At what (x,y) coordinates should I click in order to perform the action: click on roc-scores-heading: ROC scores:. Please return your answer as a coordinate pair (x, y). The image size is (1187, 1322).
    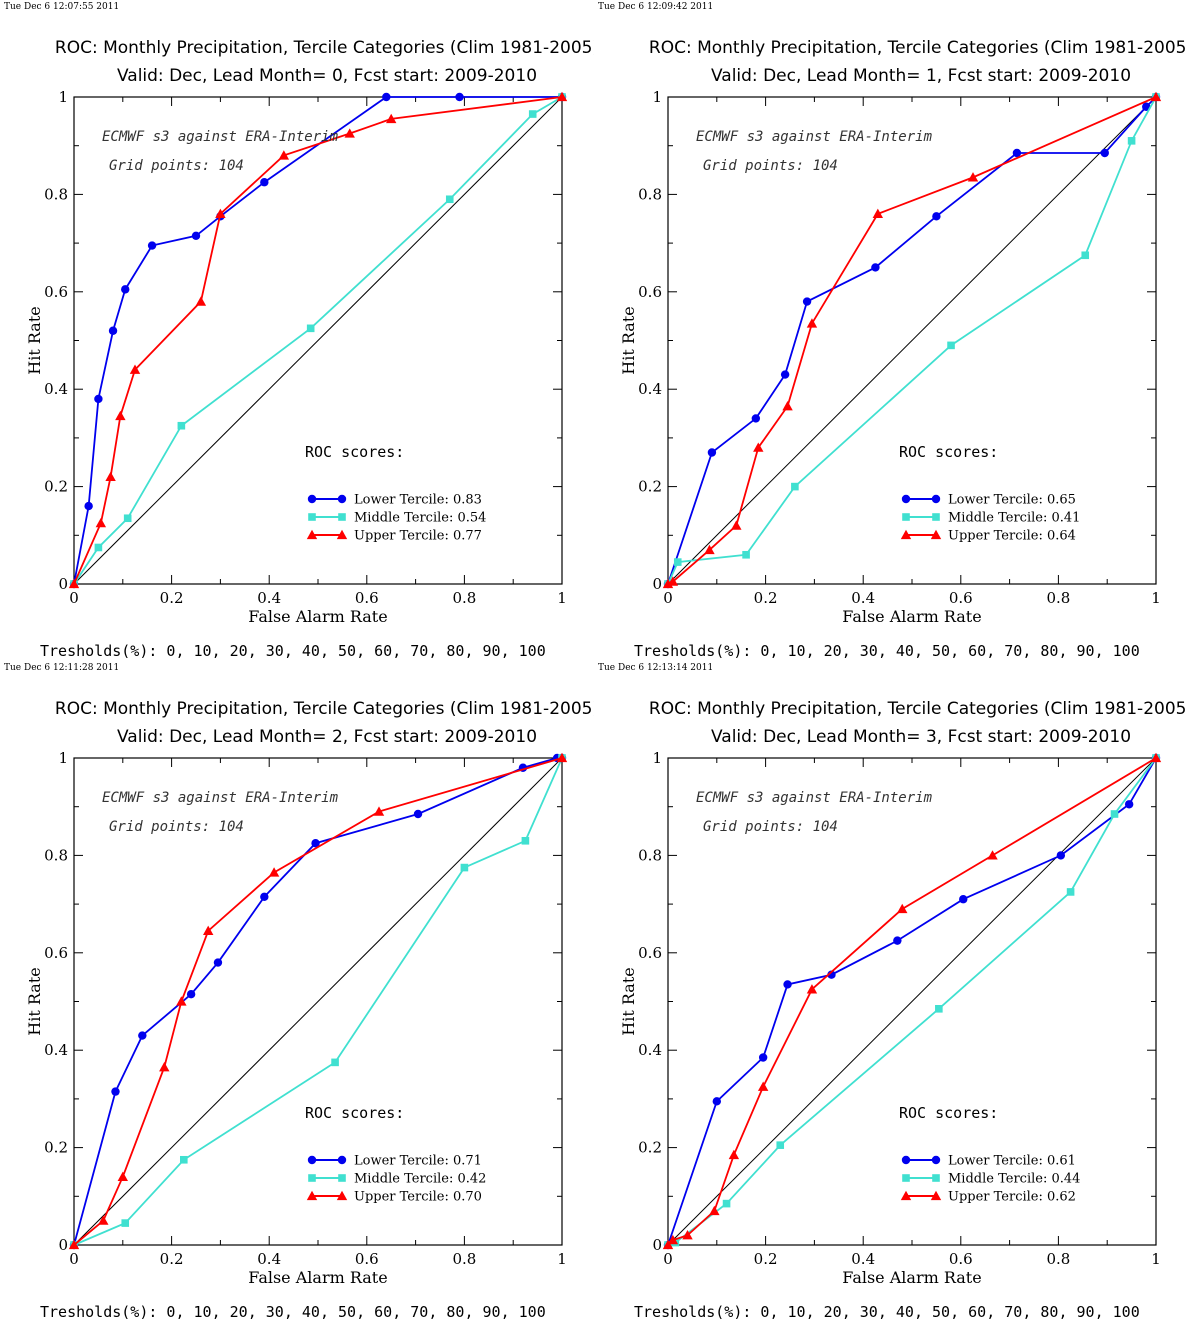
    Looking at the image, I should click on (354, 1113).